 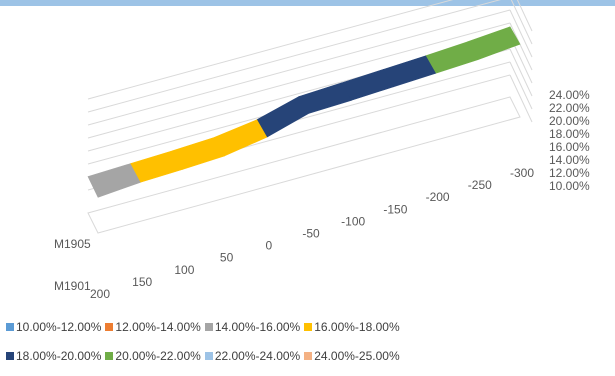 What do you see at coordinates (569, 134) in the screenshot?
I see `z-tick-label: 18.00%` at bounding box center [569, 134].